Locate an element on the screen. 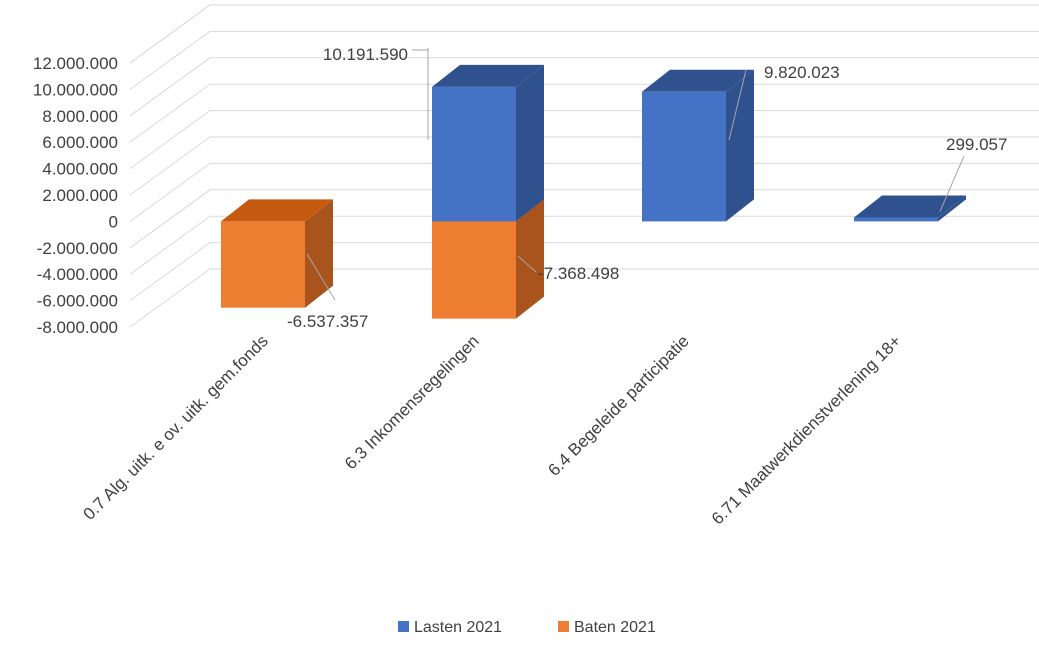 The height and width of the screenshot is (648, 1039). y-tick-label: 8.000.000 is located at coordinates (80, 116).